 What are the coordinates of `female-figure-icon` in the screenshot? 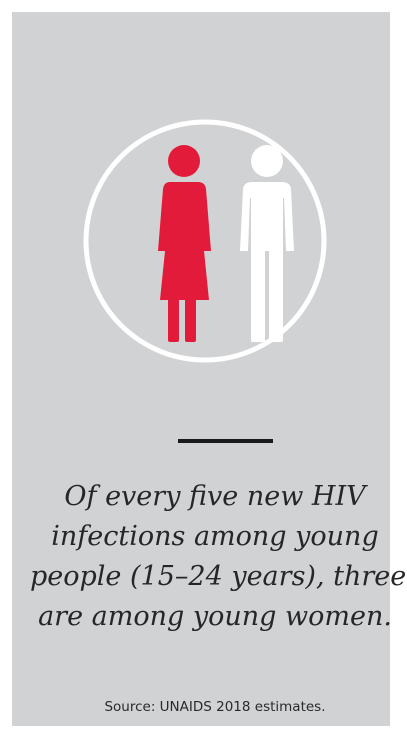 It's located at (184, 243).